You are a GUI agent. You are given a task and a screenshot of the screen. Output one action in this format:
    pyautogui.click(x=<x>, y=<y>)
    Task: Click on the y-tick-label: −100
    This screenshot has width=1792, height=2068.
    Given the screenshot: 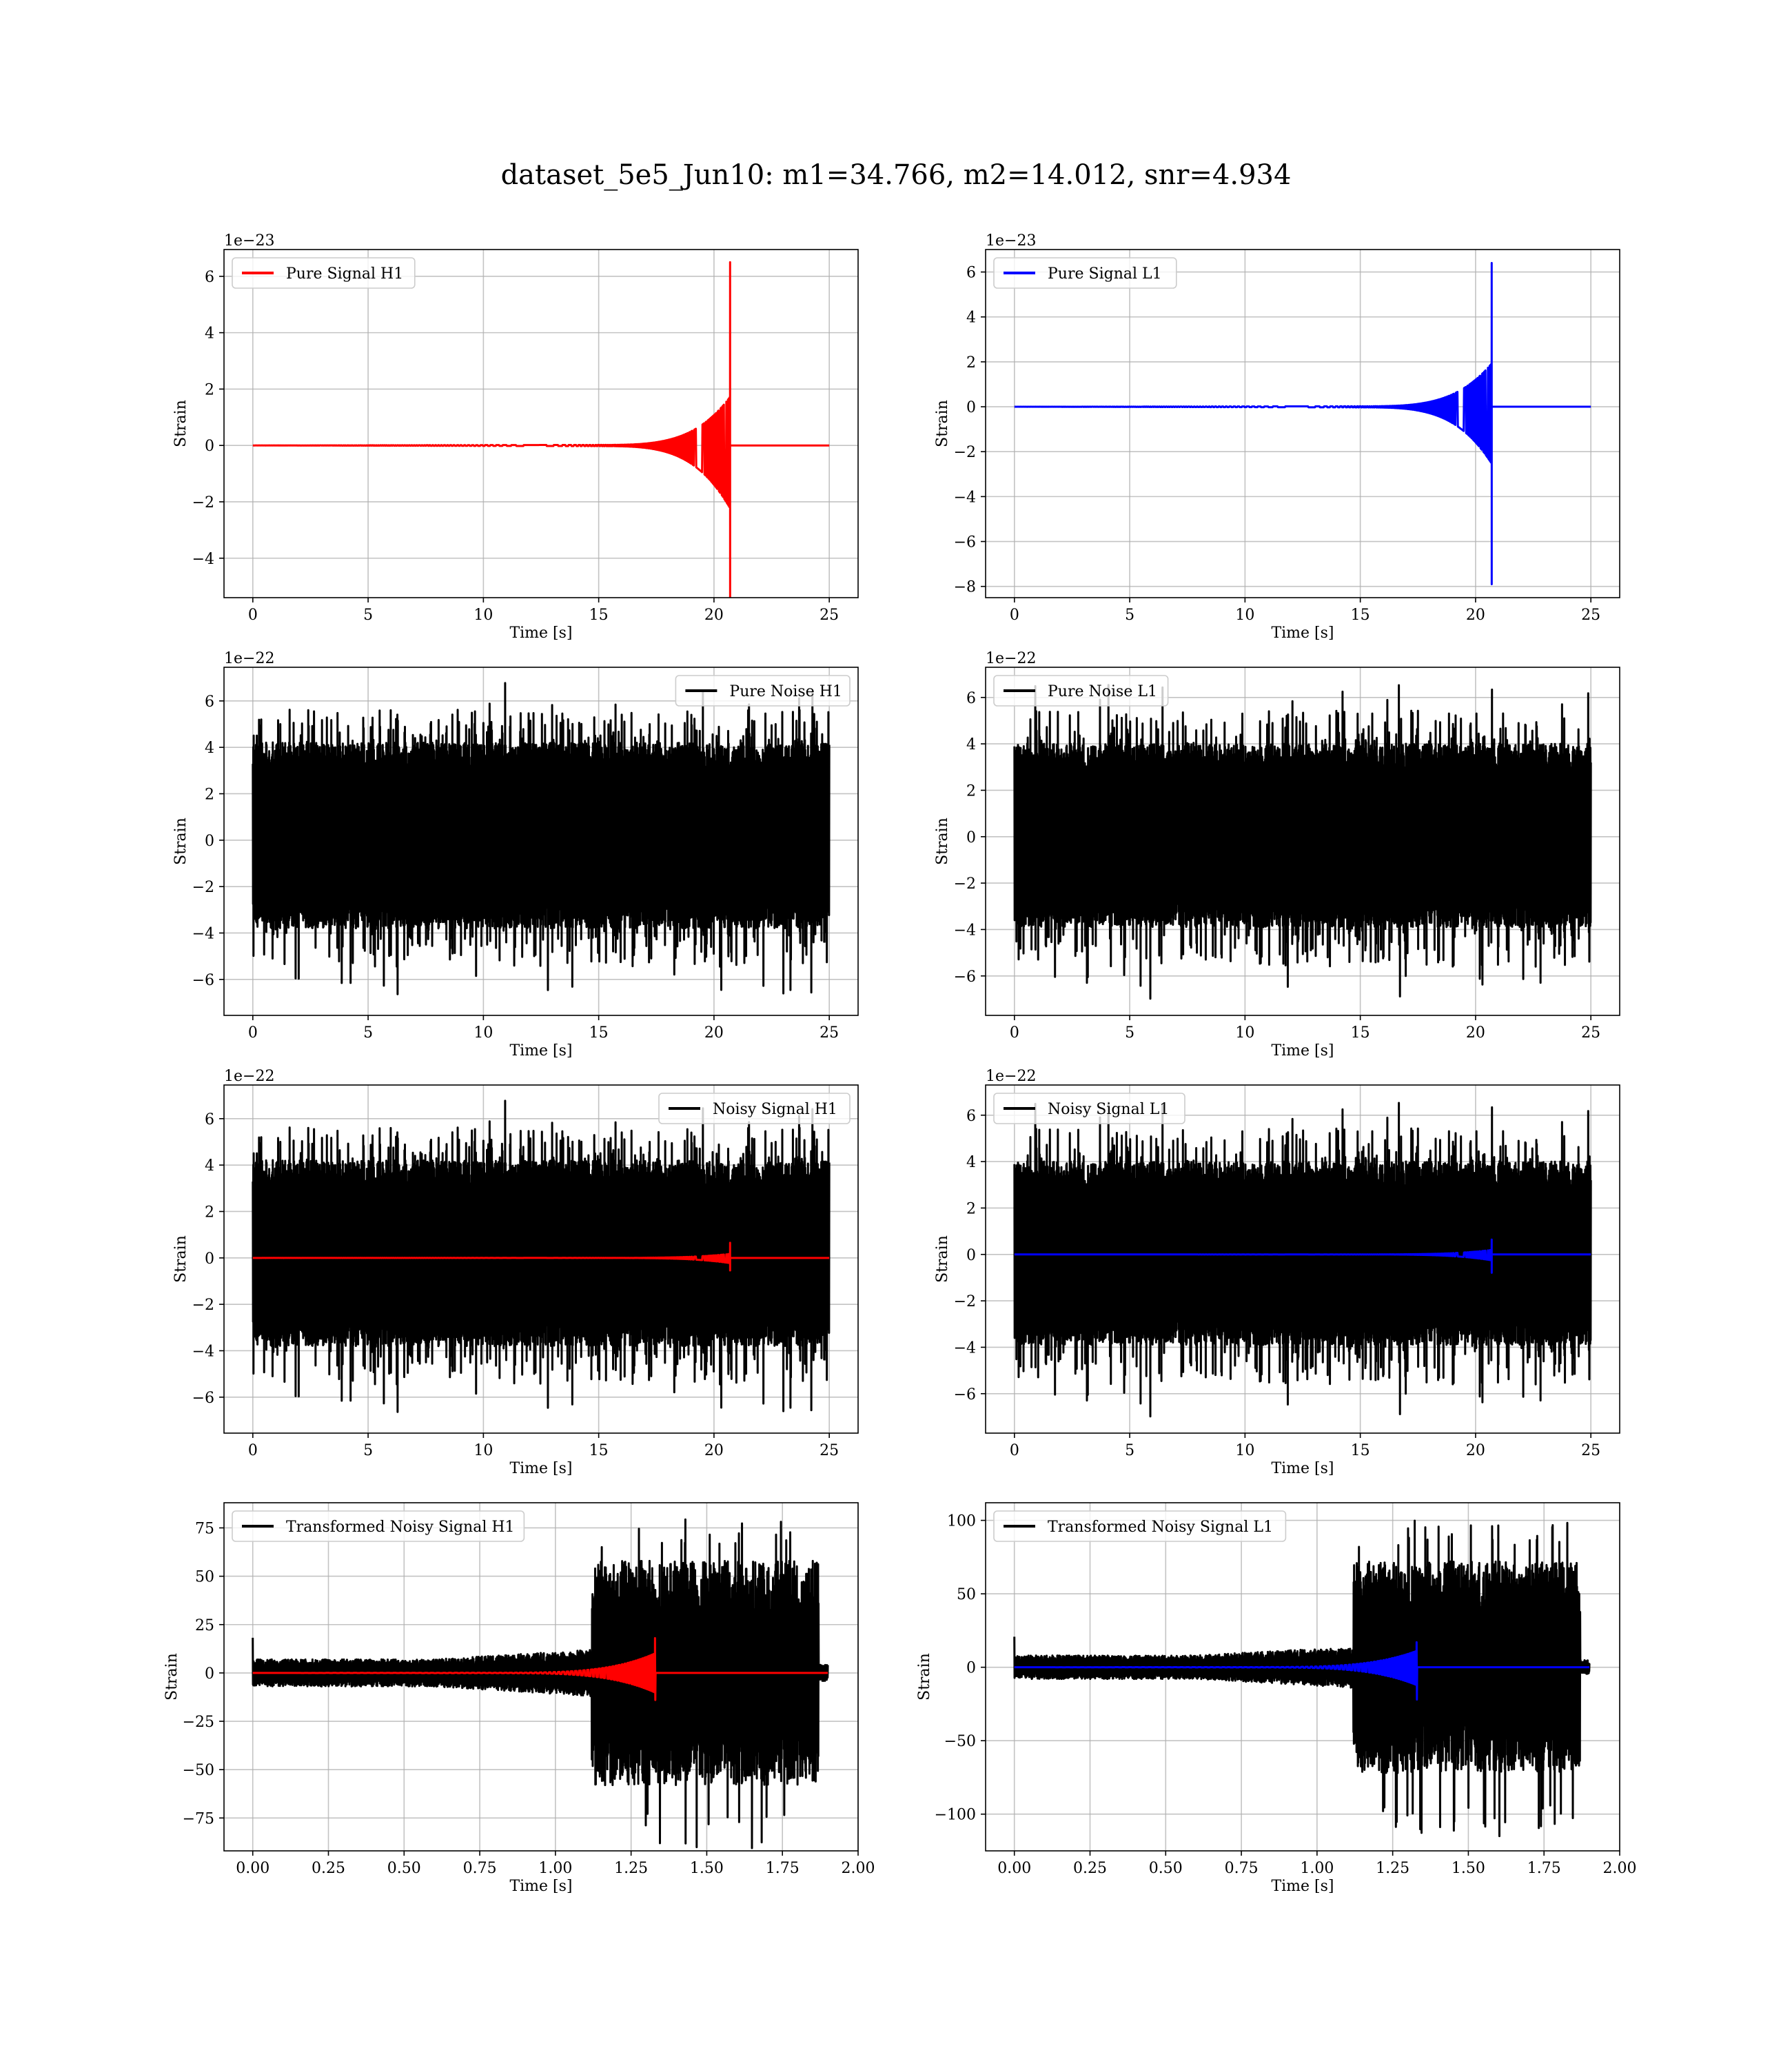 What is the action you would take?
    pyautogui.click(x=955, y=1815)
    